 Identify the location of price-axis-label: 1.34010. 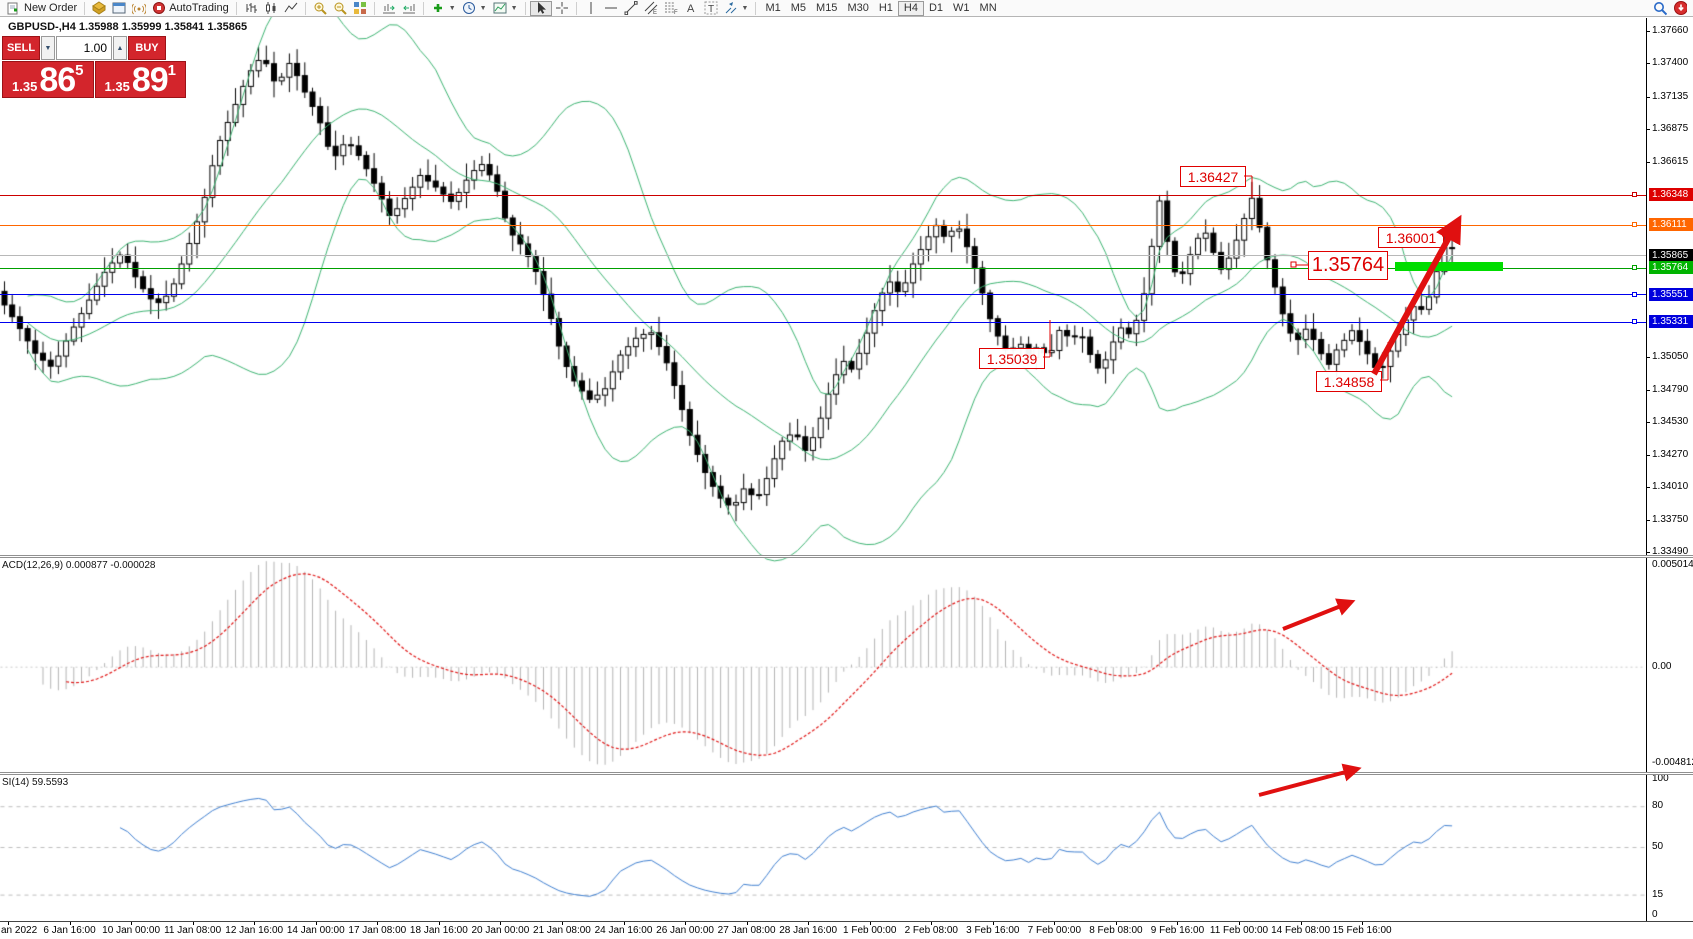
(1670, 487).